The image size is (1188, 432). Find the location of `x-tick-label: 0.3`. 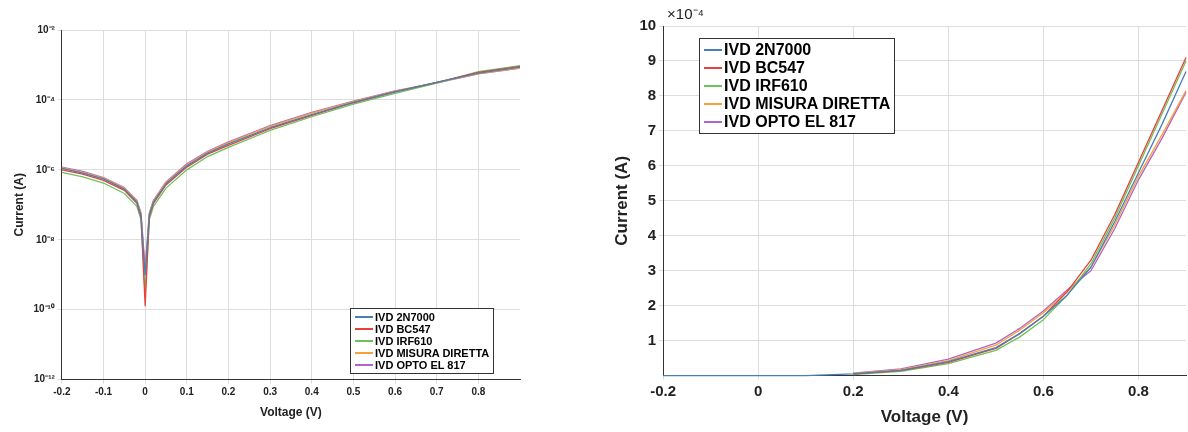

x-tick-label: 0.3 is located at coordinates (270, 392).